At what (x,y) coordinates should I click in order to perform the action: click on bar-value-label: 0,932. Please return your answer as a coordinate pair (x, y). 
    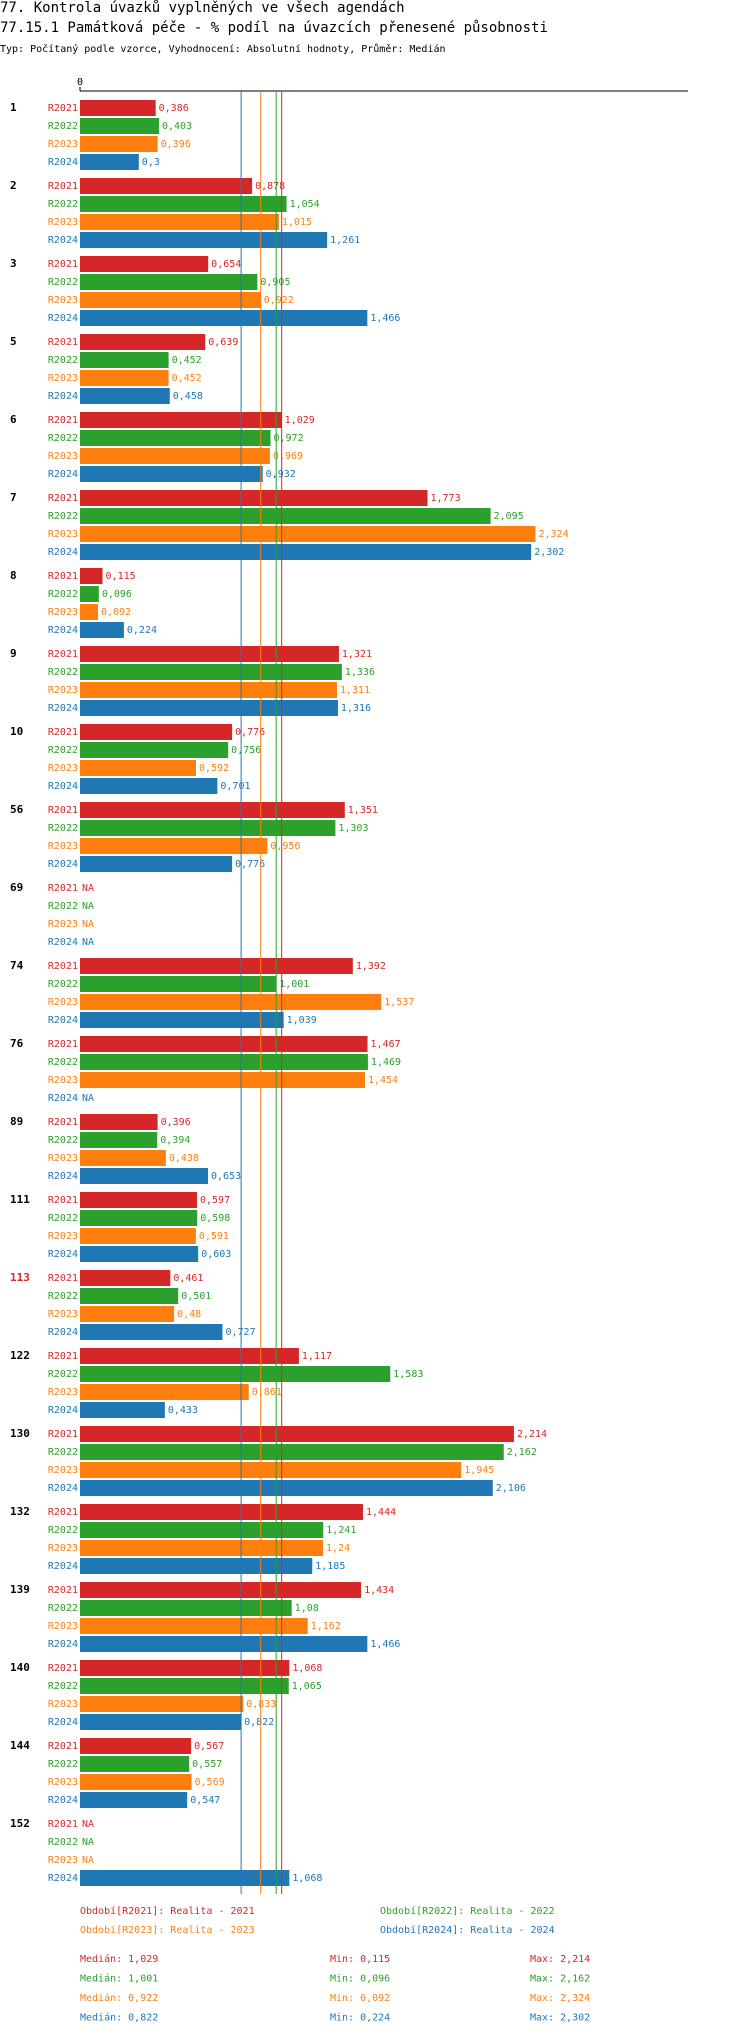
    Looking at the image, I should click on (281, 474).